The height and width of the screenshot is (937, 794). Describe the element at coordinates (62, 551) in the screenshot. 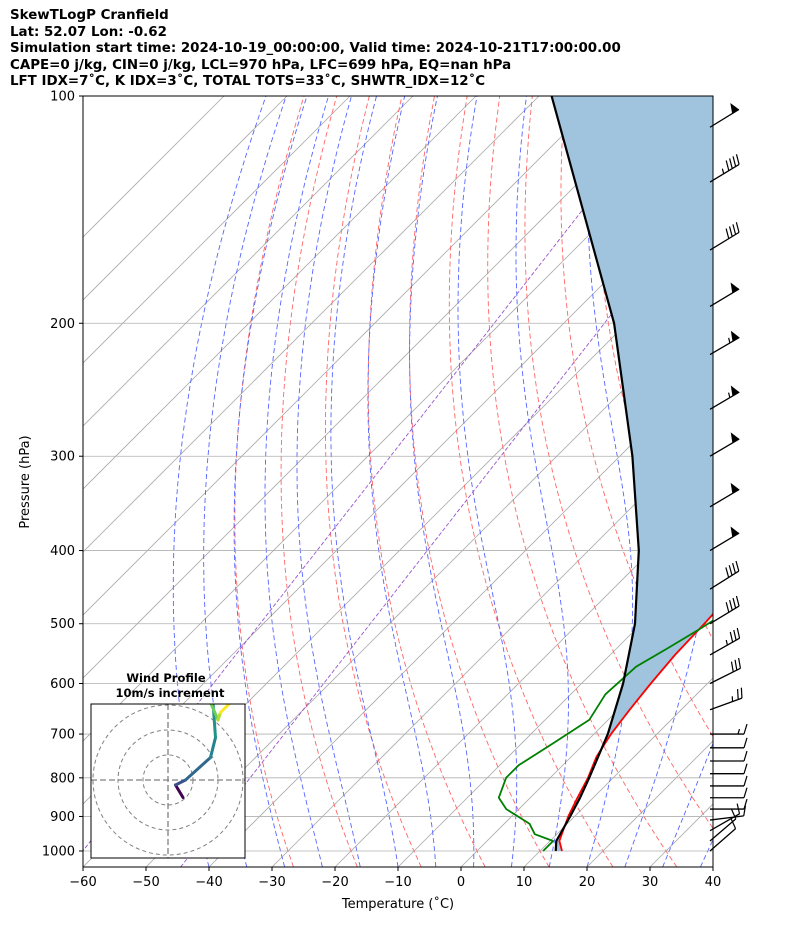

I see `y-tick-label: 400` at that location.